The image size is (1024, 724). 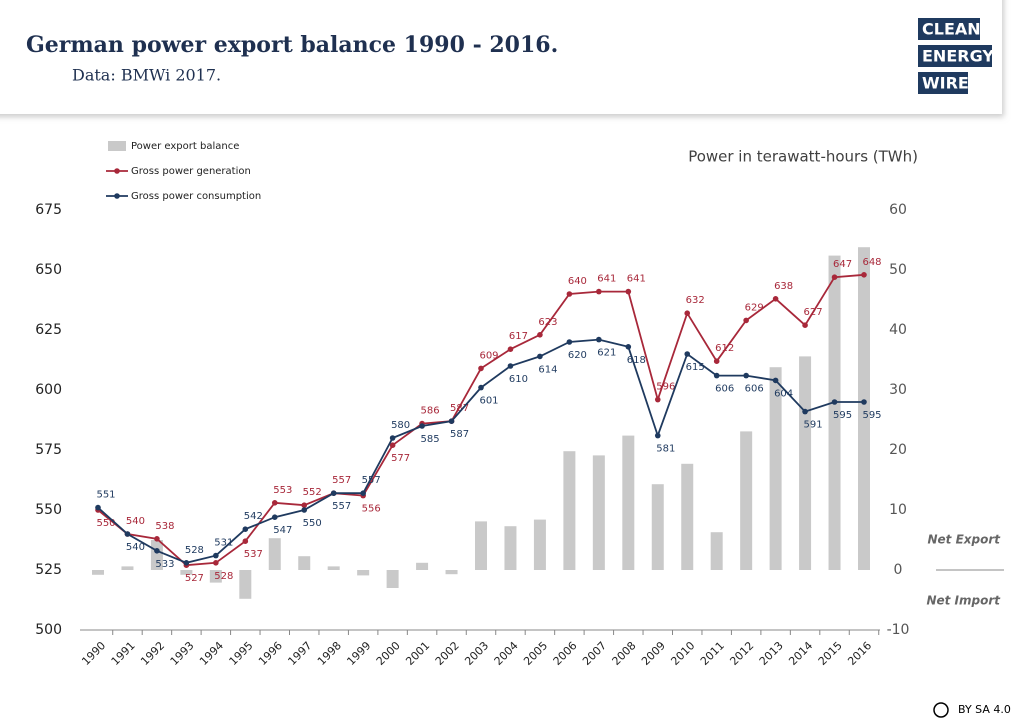 I want to click on legend-label: Power export balance, so click(x=185, y=146).